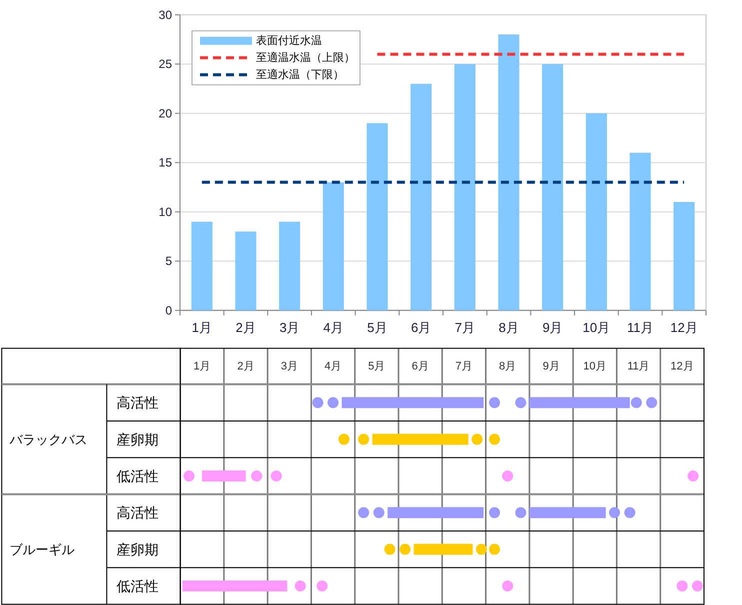 The width and height of the screenshot is (742, 605). I want to click on legend-label: 至適温水温（上限）, so click(305, 58).